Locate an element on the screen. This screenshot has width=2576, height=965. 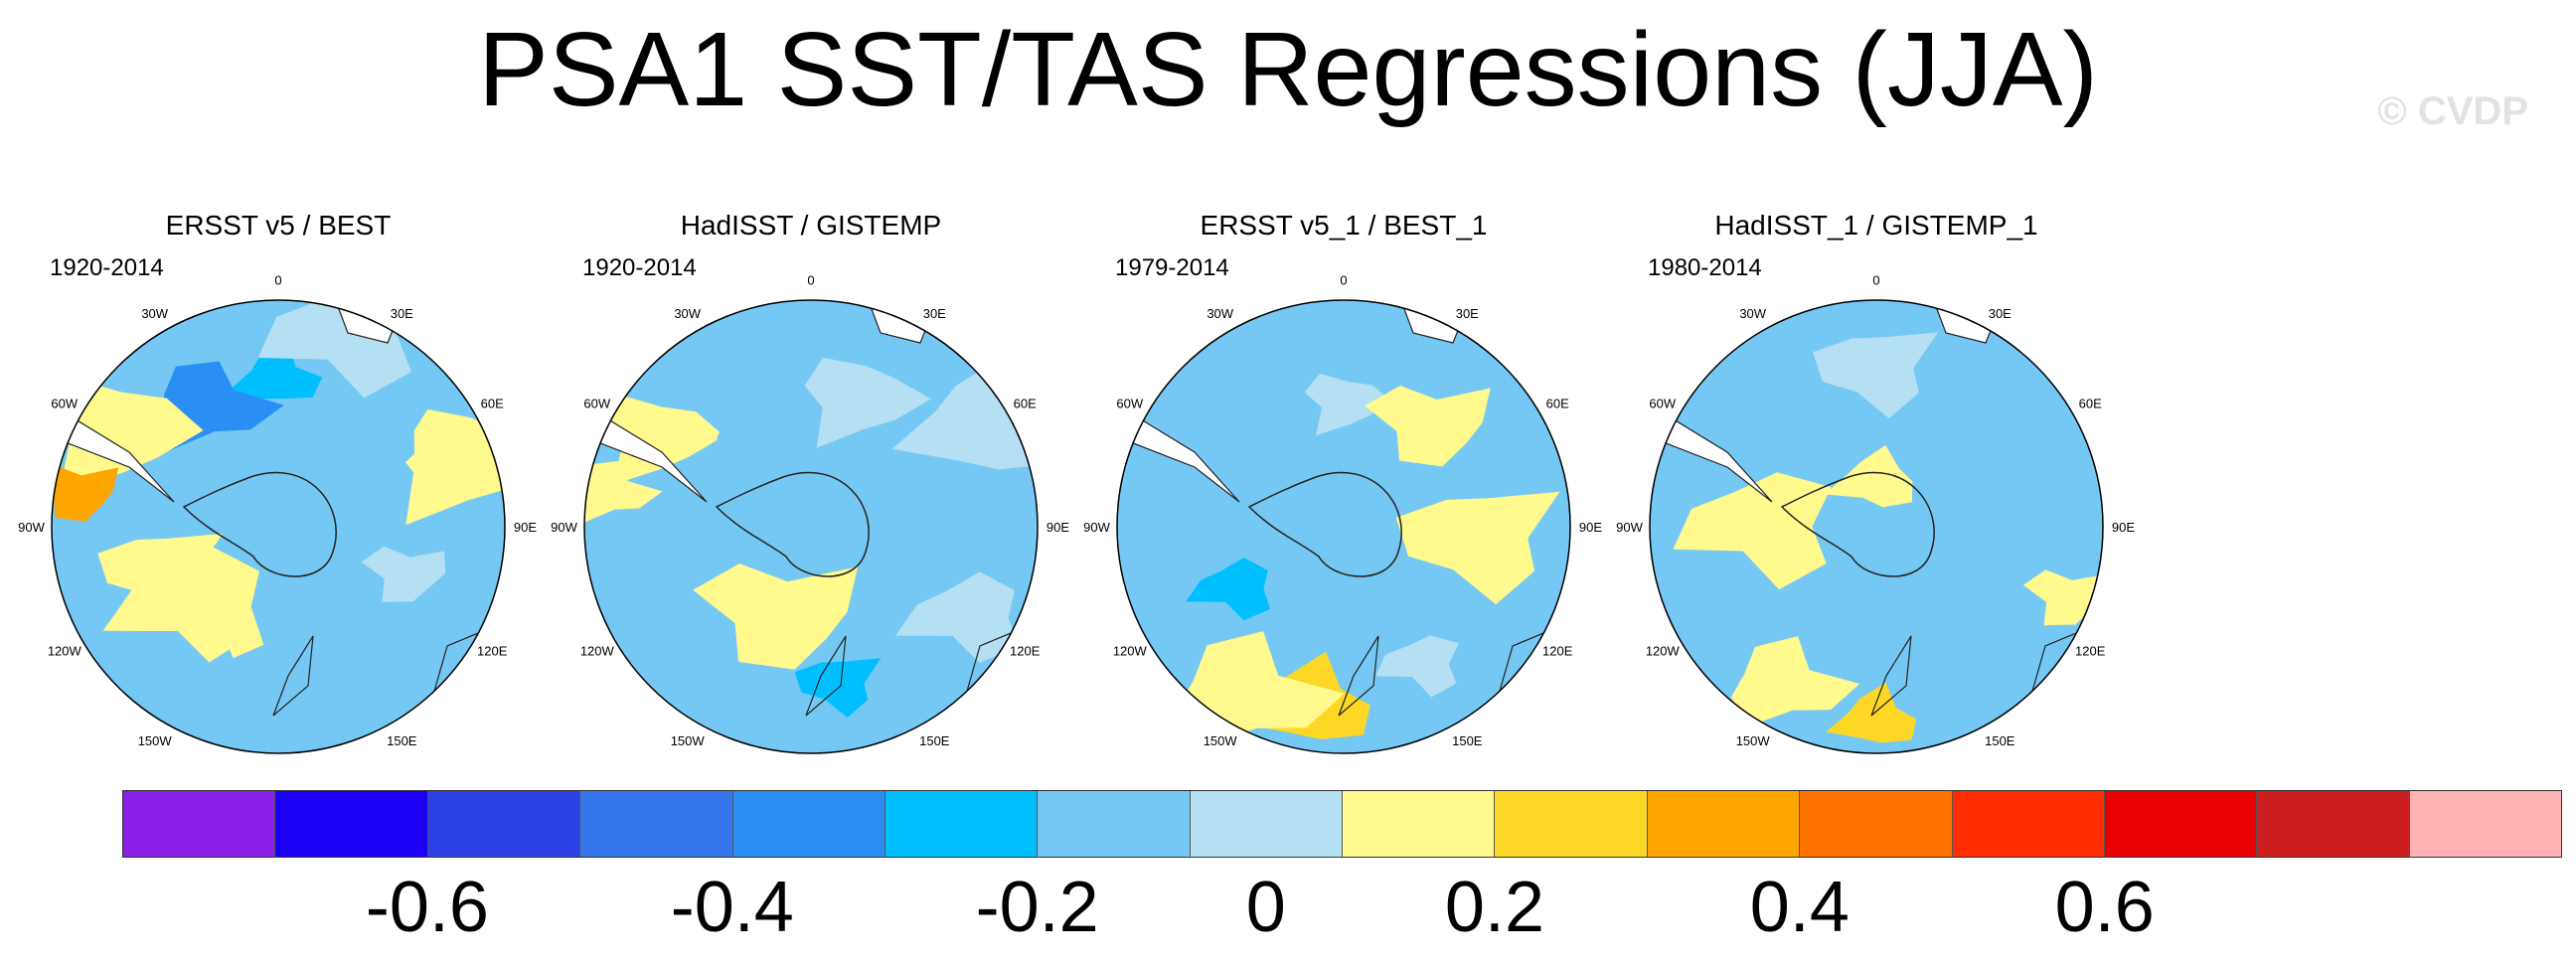
panel-title: ERSST v5_1 / BEST_1 is located at coordinates (1344, 225).